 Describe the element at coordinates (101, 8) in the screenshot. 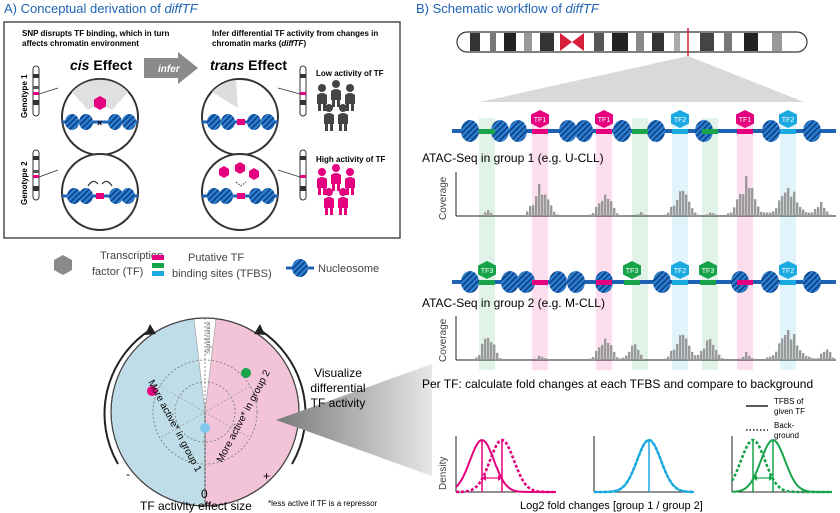

I see `panel-a-title: A) Conceptual derivation of diffTF` at that location.